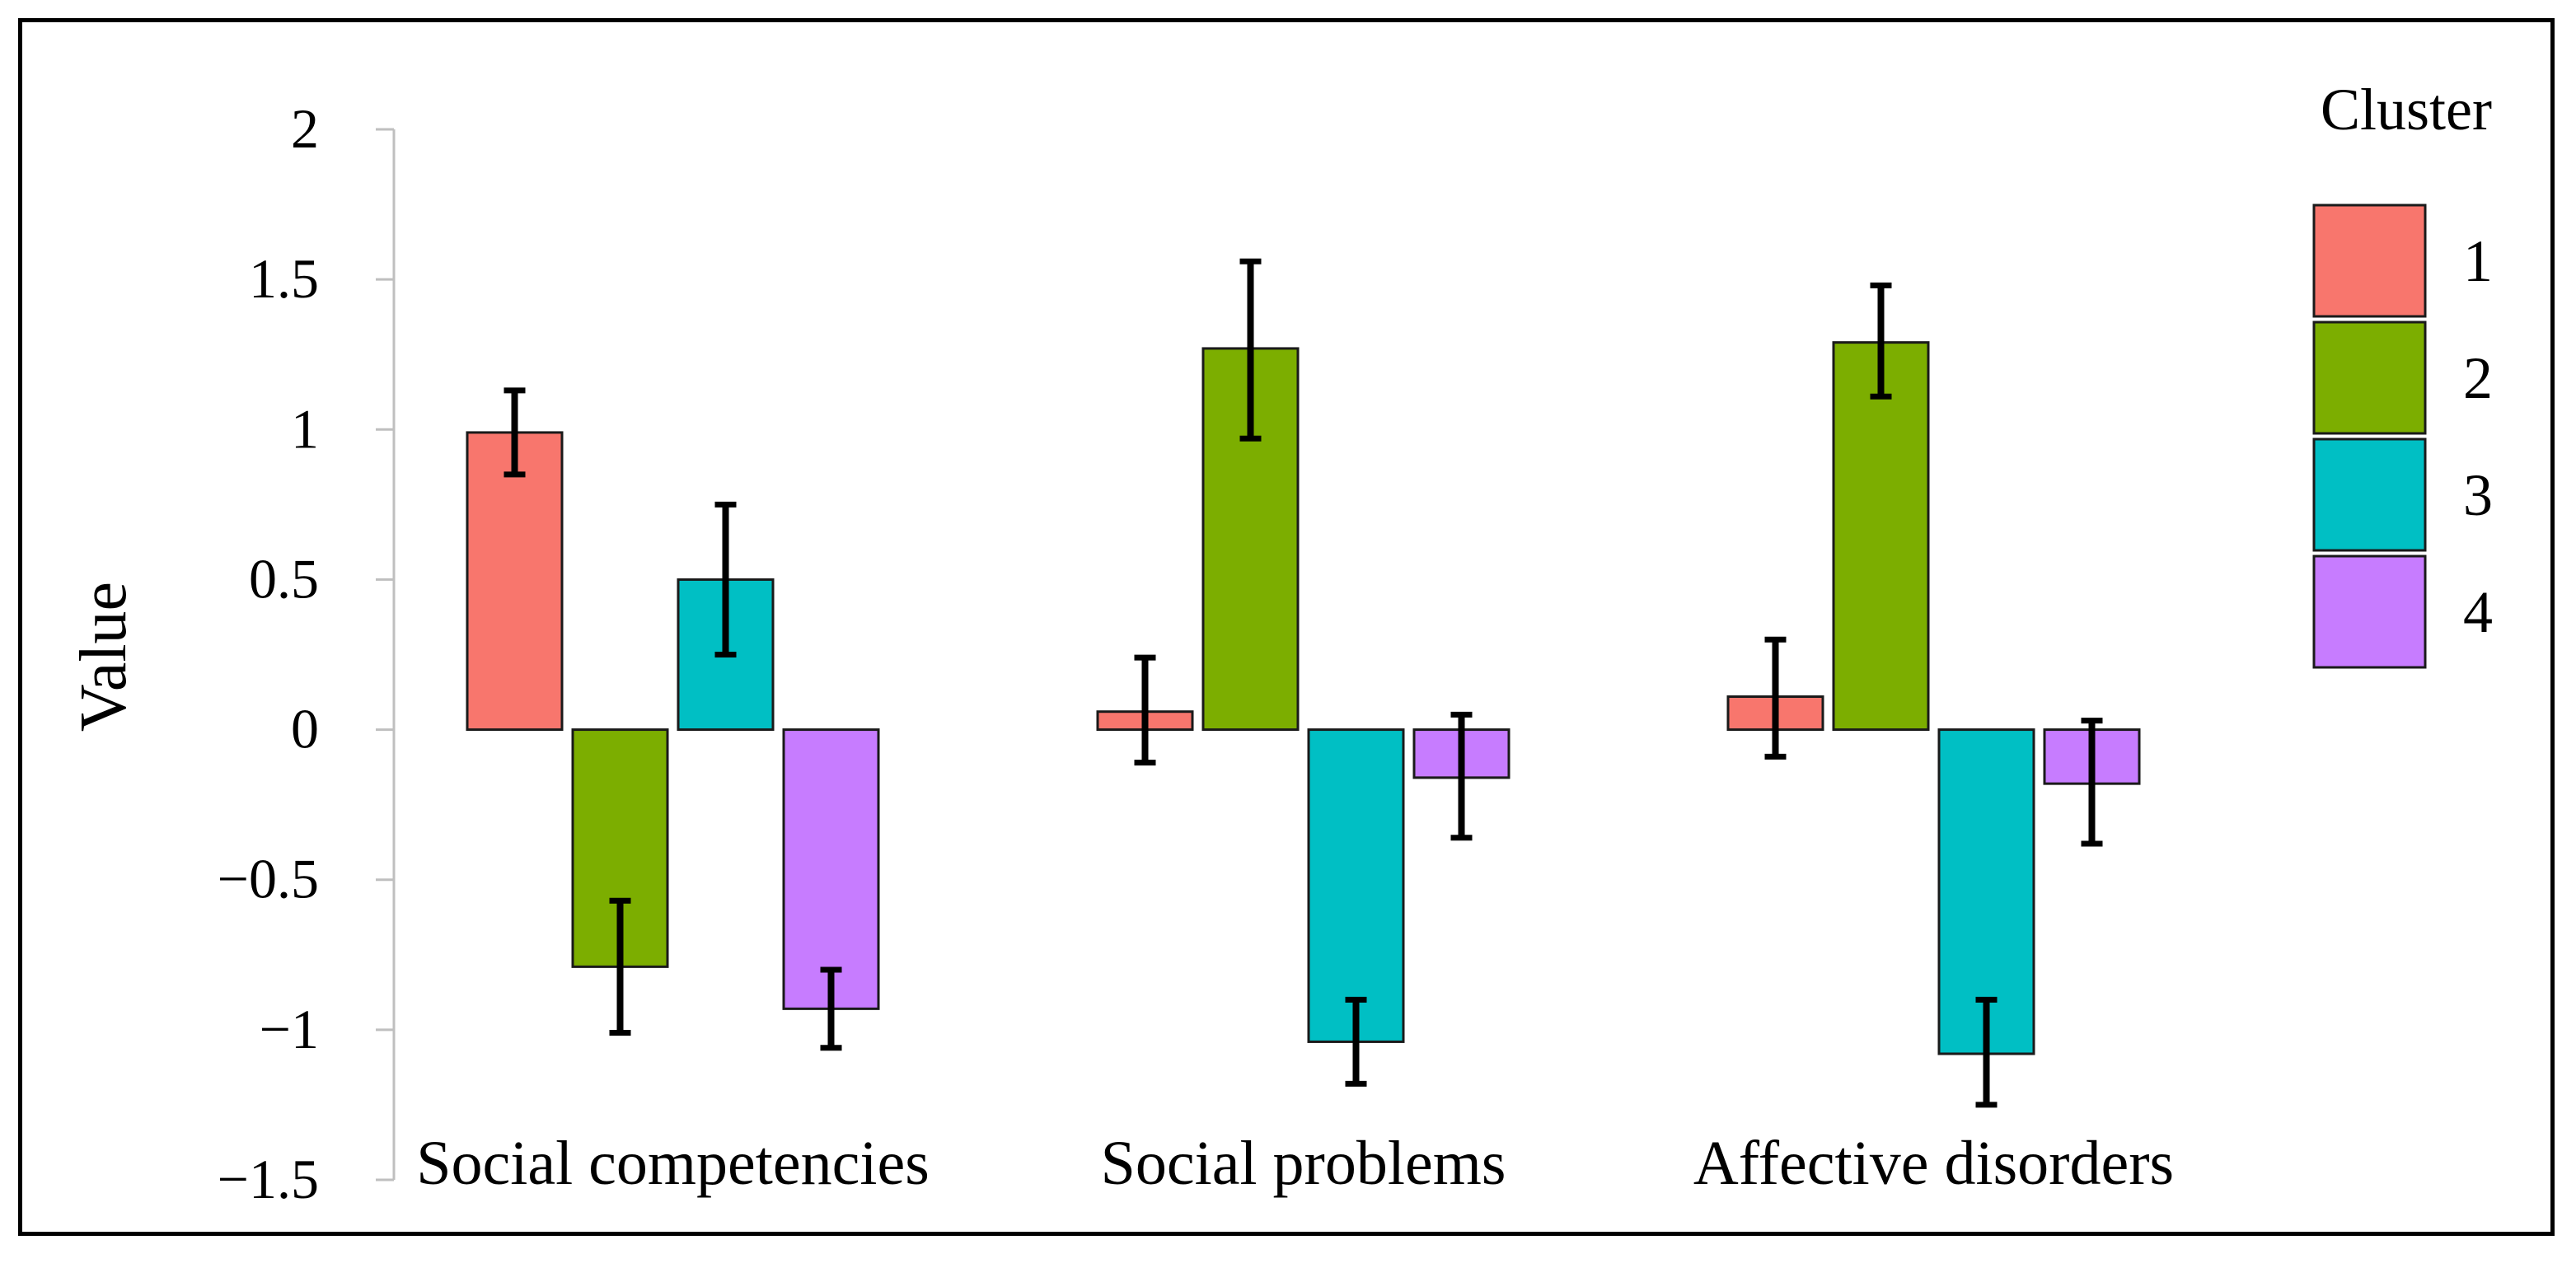 This screenshot has height=1268, width=2576. I want to click on category-label: Social competencies, so click(673, 1163).